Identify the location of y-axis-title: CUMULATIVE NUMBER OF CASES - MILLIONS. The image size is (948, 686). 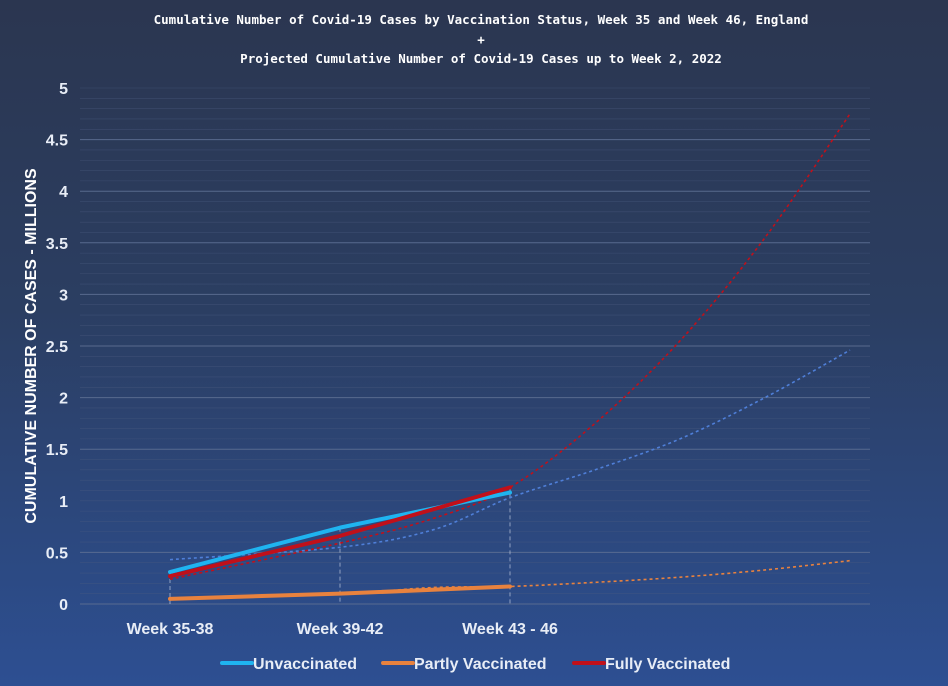
(31, 346).